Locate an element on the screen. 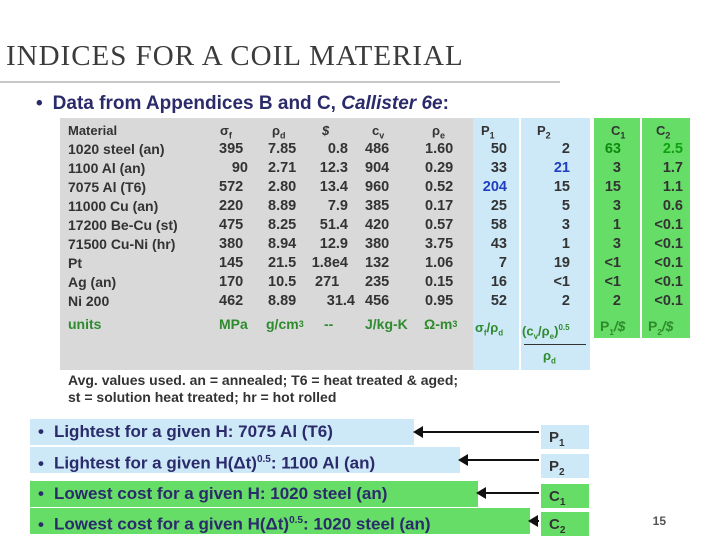  cell-rho-e: 1.06 is located at coordinates (439, 263).